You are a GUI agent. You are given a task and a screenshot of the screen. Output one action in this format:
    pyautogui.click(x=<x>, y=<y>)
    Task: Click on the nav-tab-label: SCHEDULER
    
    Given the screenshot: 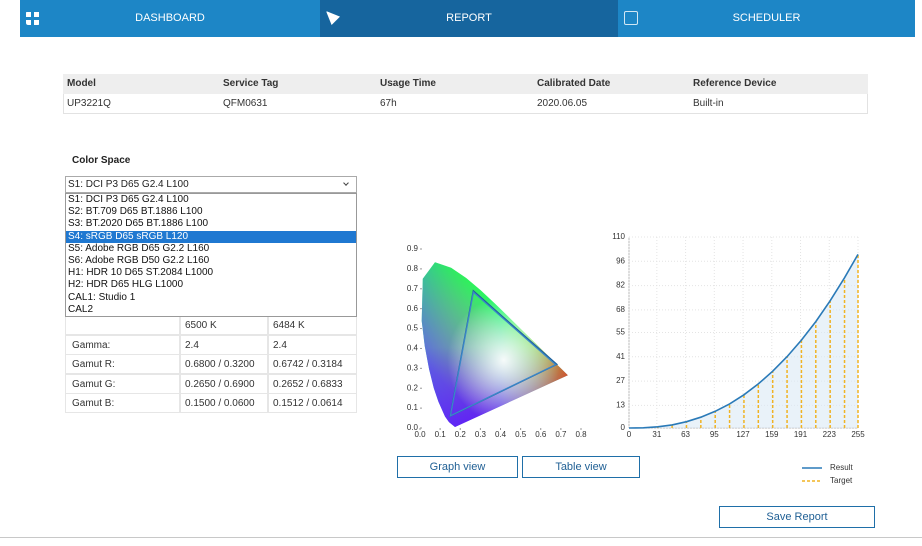 What is the action you would take?
    pyautogui.click(x=766, y=18)
    